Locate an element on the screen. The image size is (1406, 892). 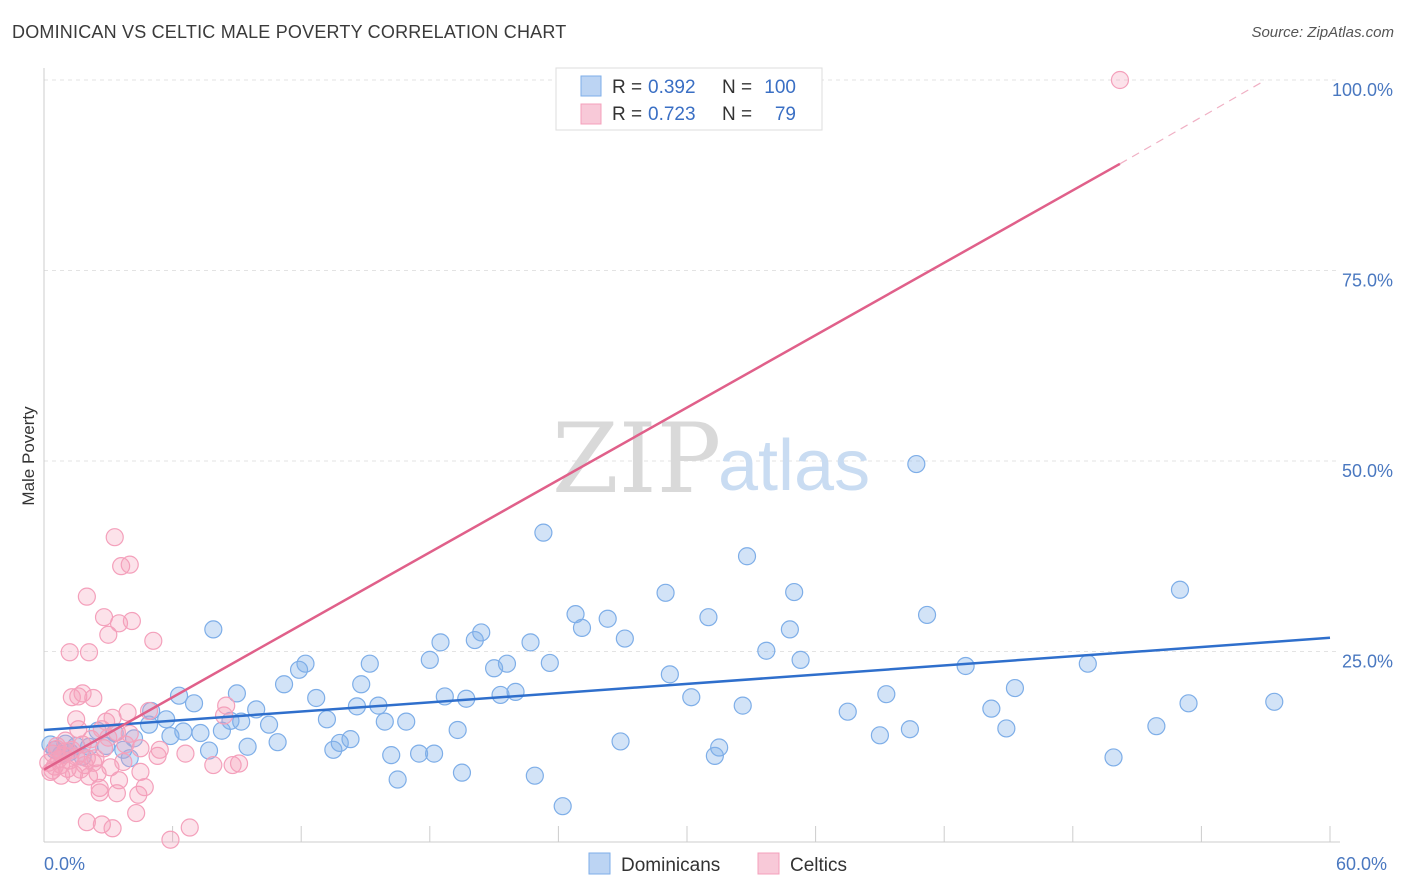
legend-swatch-celtics is located at coordinates (591, 114).